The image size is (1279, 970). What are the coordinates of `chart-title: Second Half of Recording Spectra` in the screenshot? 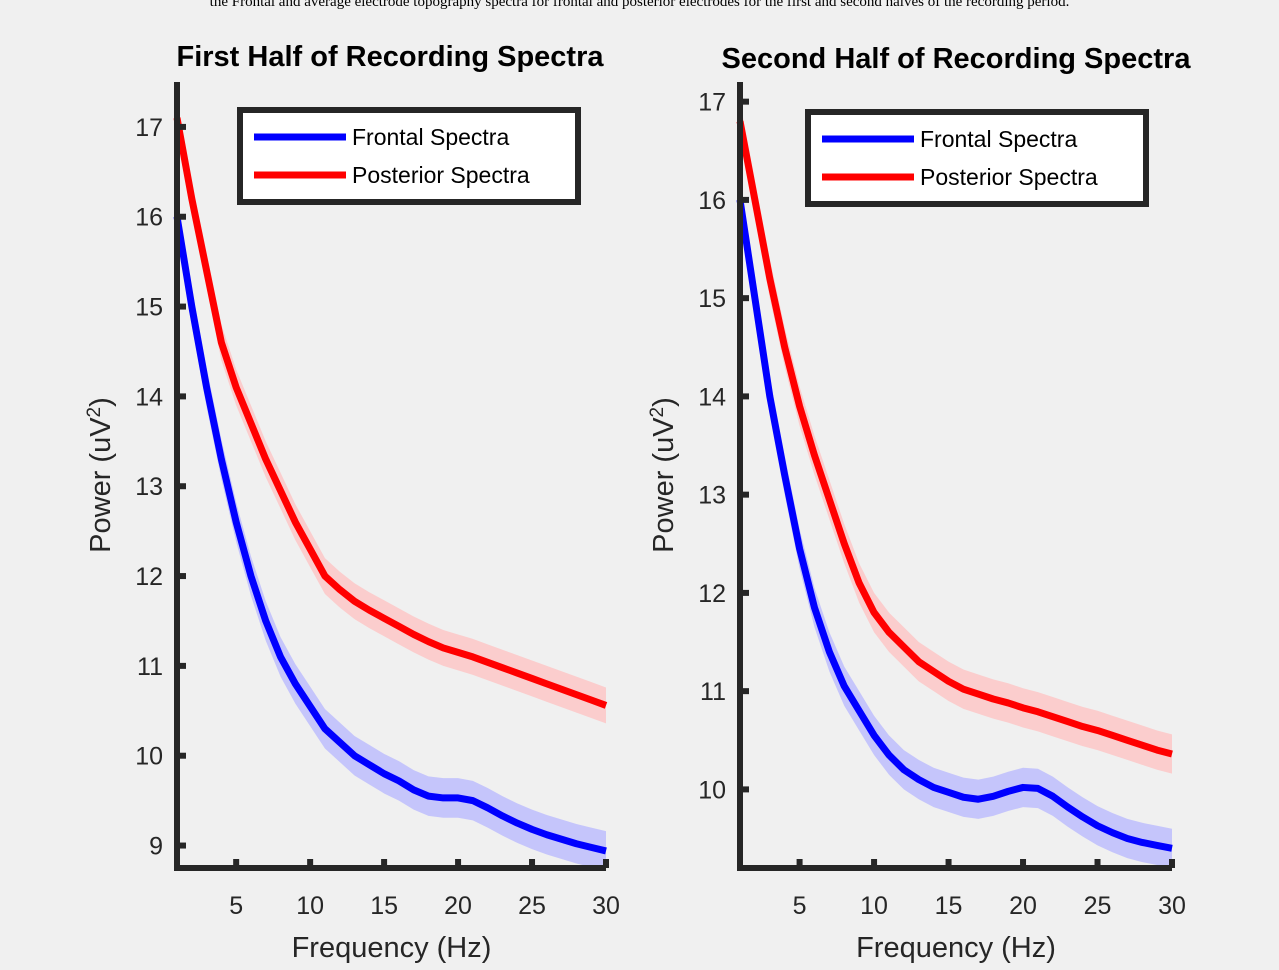 It's located at (957, 59).